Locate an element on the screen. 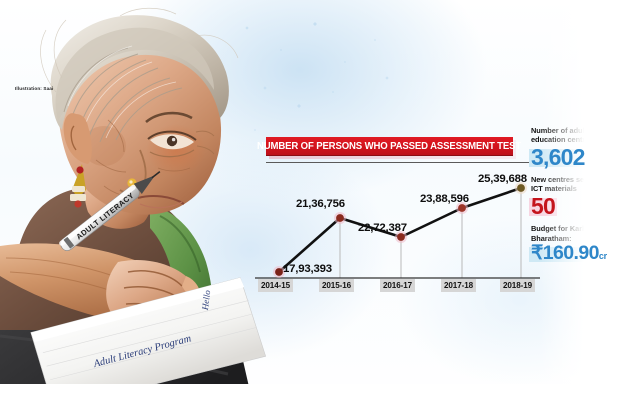 The width and height of the screenshot is (620, 414). chart-category-label: 2018-19 is located at coordinates (518, 285).